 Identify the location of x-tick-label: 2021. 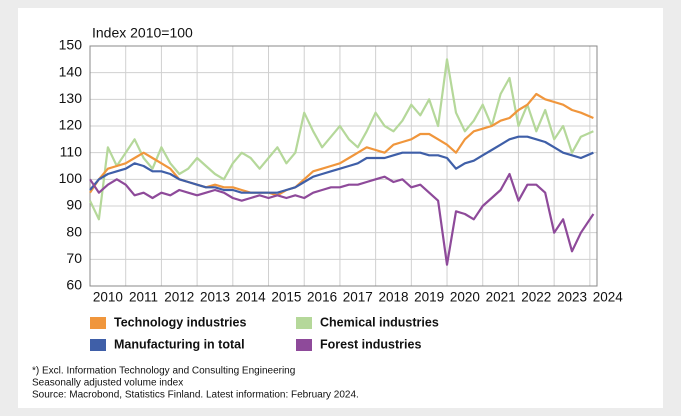
(501, 297).